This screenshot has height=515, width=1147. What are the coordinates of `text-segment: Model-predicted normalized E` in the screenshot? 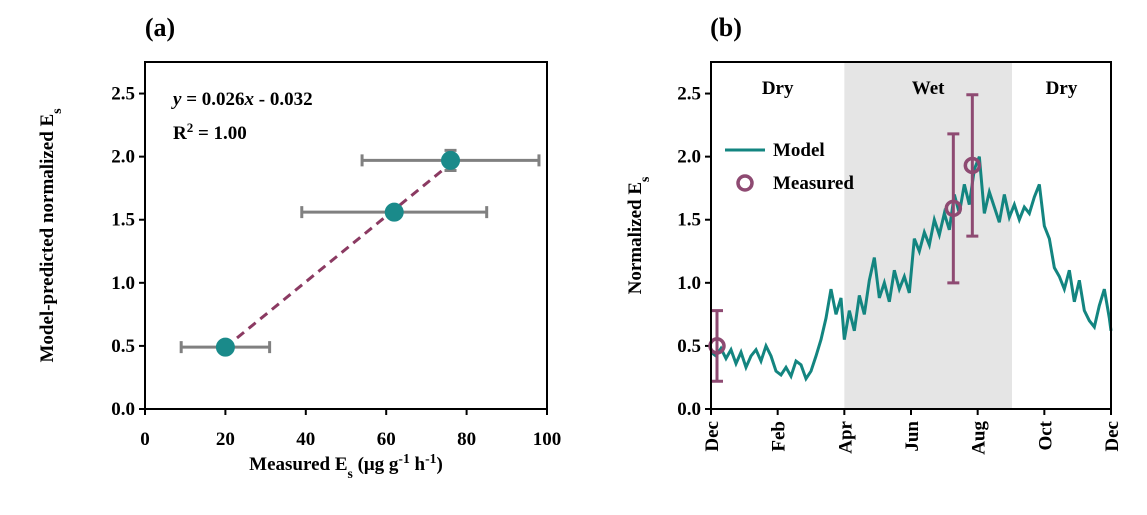 It's located at (47, 238).